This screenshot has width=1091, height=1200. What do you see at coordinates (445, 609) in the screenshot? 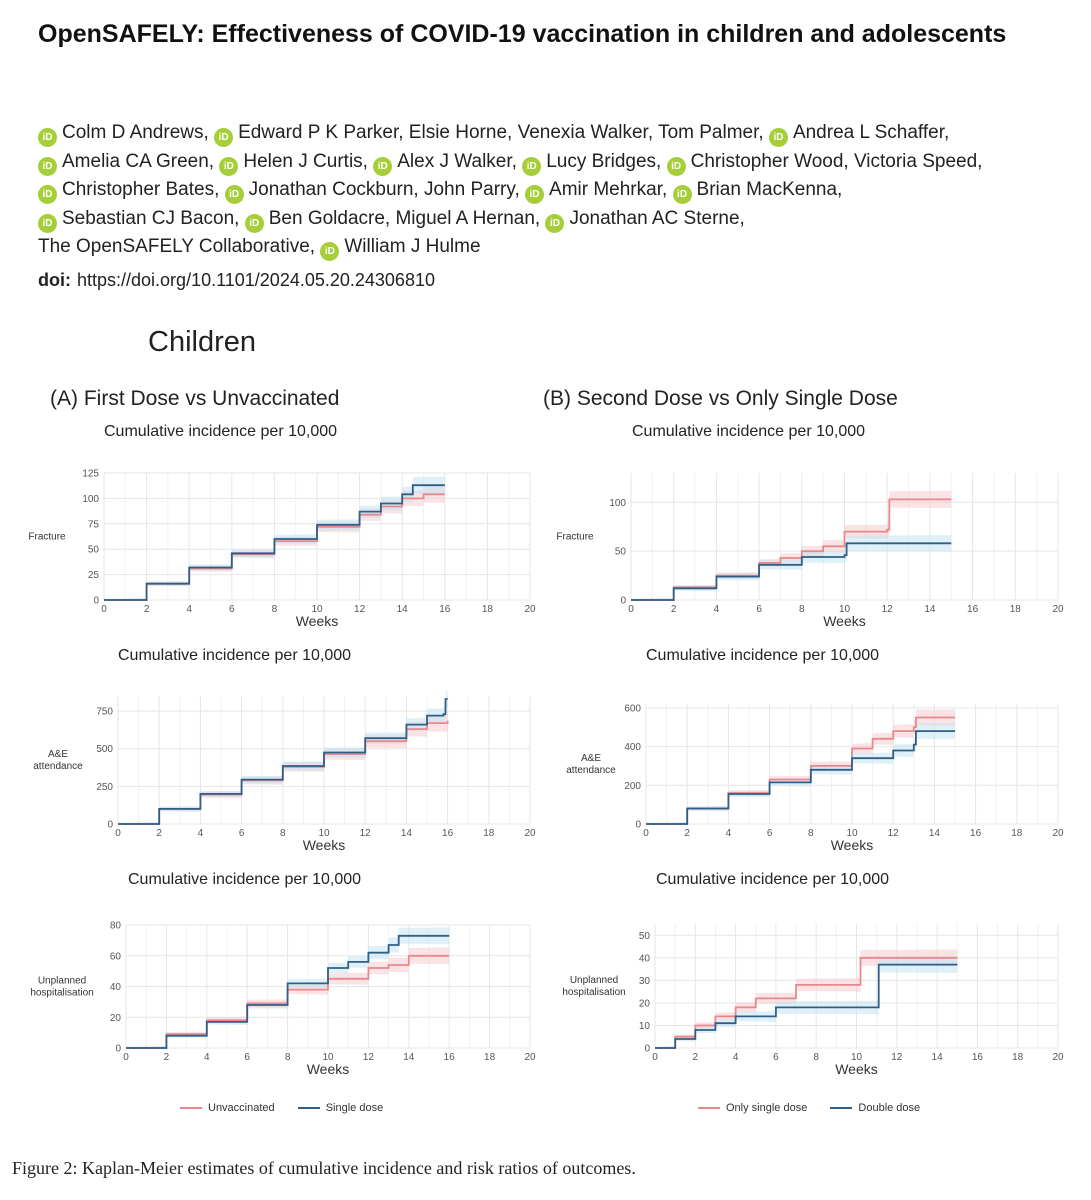
I see `x-tick-label: 16` at bounding box center [445, 609].